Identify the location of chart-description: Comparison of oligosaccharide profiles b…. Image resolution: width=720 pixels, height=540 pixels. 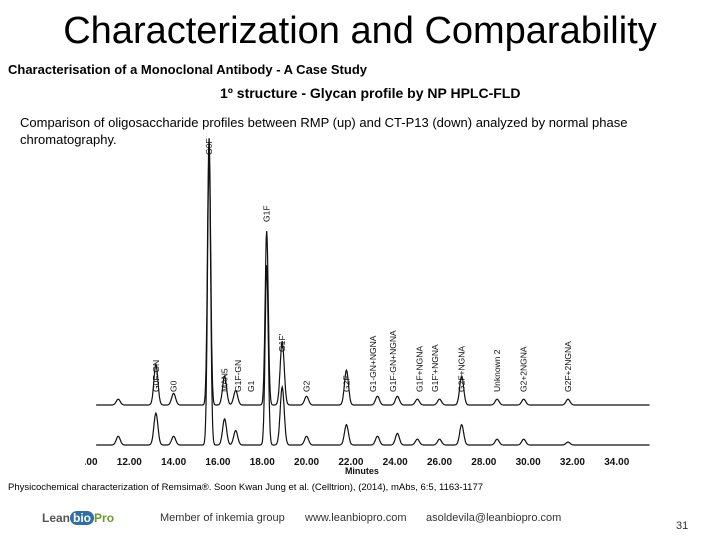
(324, 131).